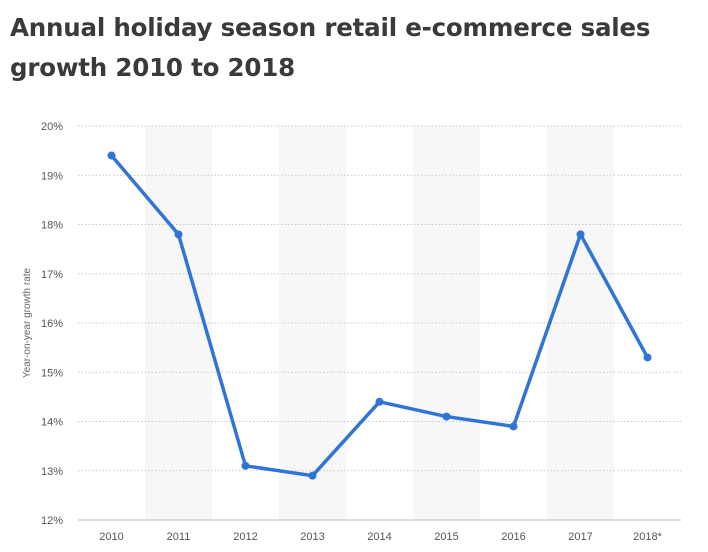 This screenshot has height=552, width=708. What do you see at coordinates (52, 275) in the screenshot?
I see `y-tick-label: 17%` at bounding box center [52, 275].